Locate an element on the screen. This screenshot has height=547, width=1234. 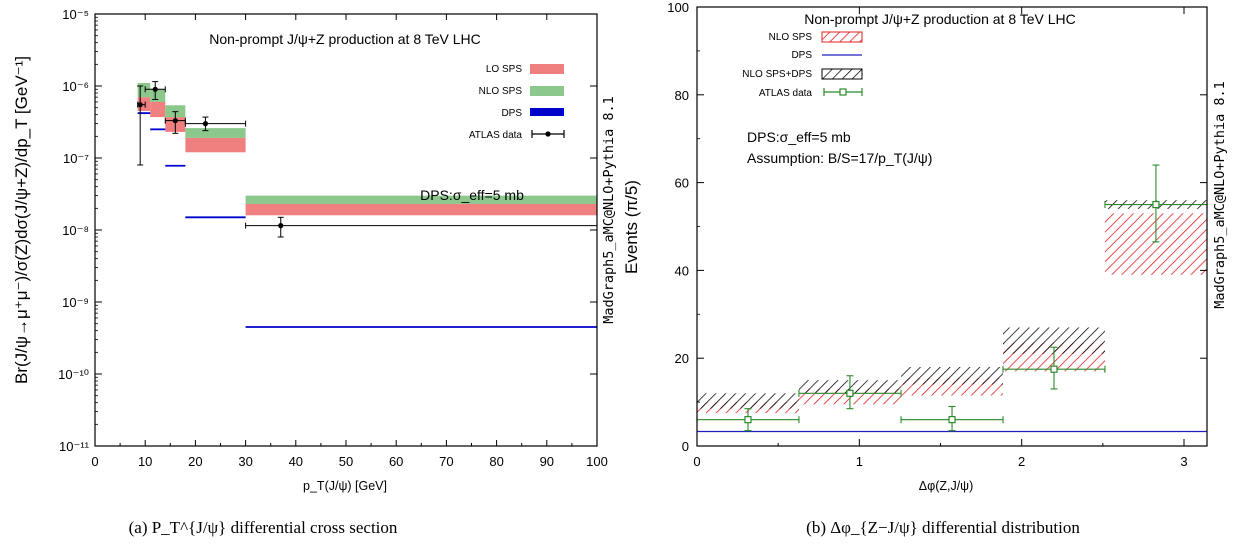
legend-swatch-nlo-sps-dps is located at coordinates (842, 74).